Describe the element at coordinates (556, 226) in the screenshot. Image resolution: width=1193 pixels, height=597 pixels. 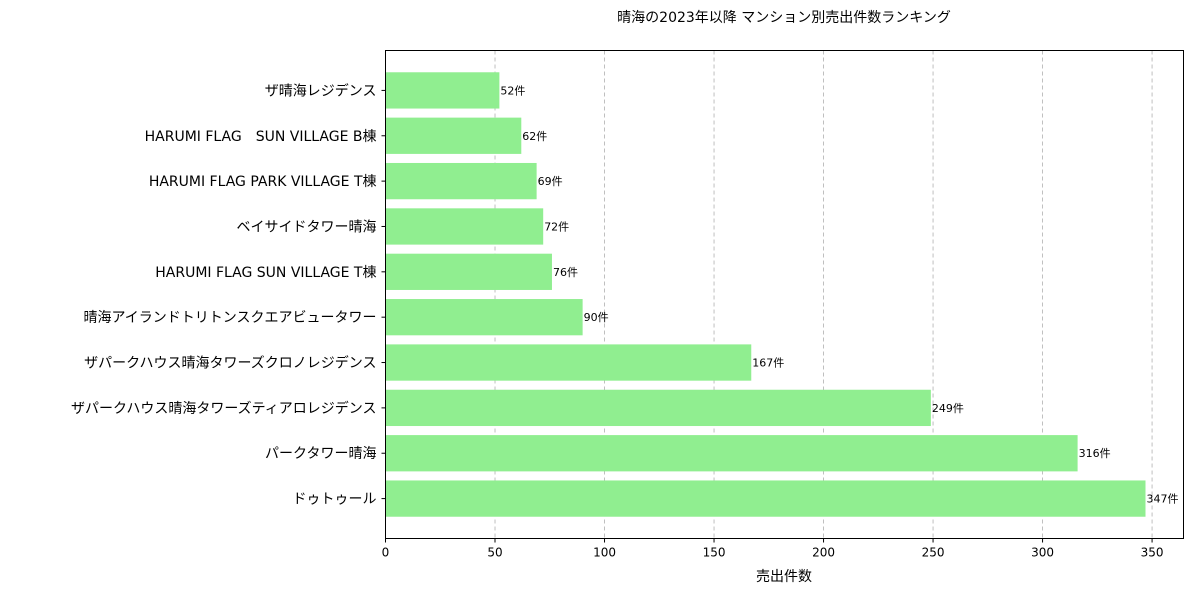
I see `data-label: 72件` at that location.